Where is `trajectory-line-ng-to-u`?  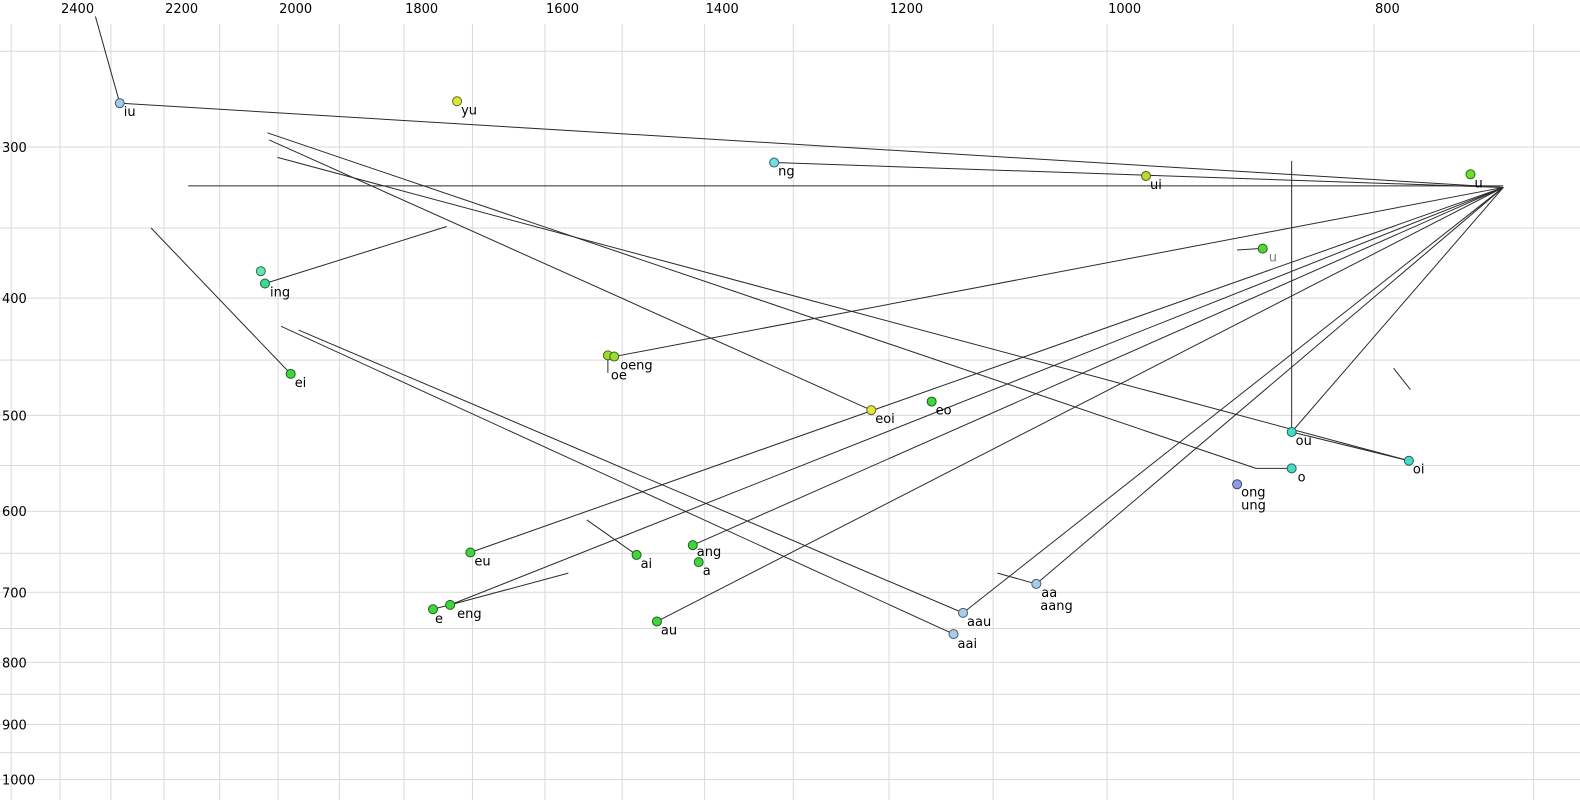
trajectory-line-ng-to-u is located at coordinates (1139, 175).